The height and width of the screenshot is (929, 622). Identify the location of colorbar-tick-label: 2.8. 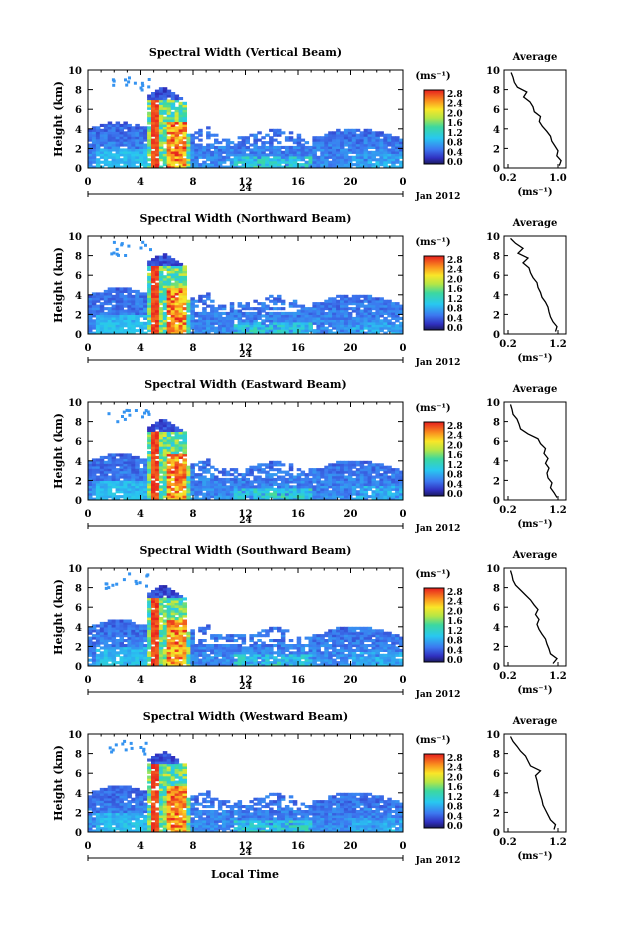
(455, 95).